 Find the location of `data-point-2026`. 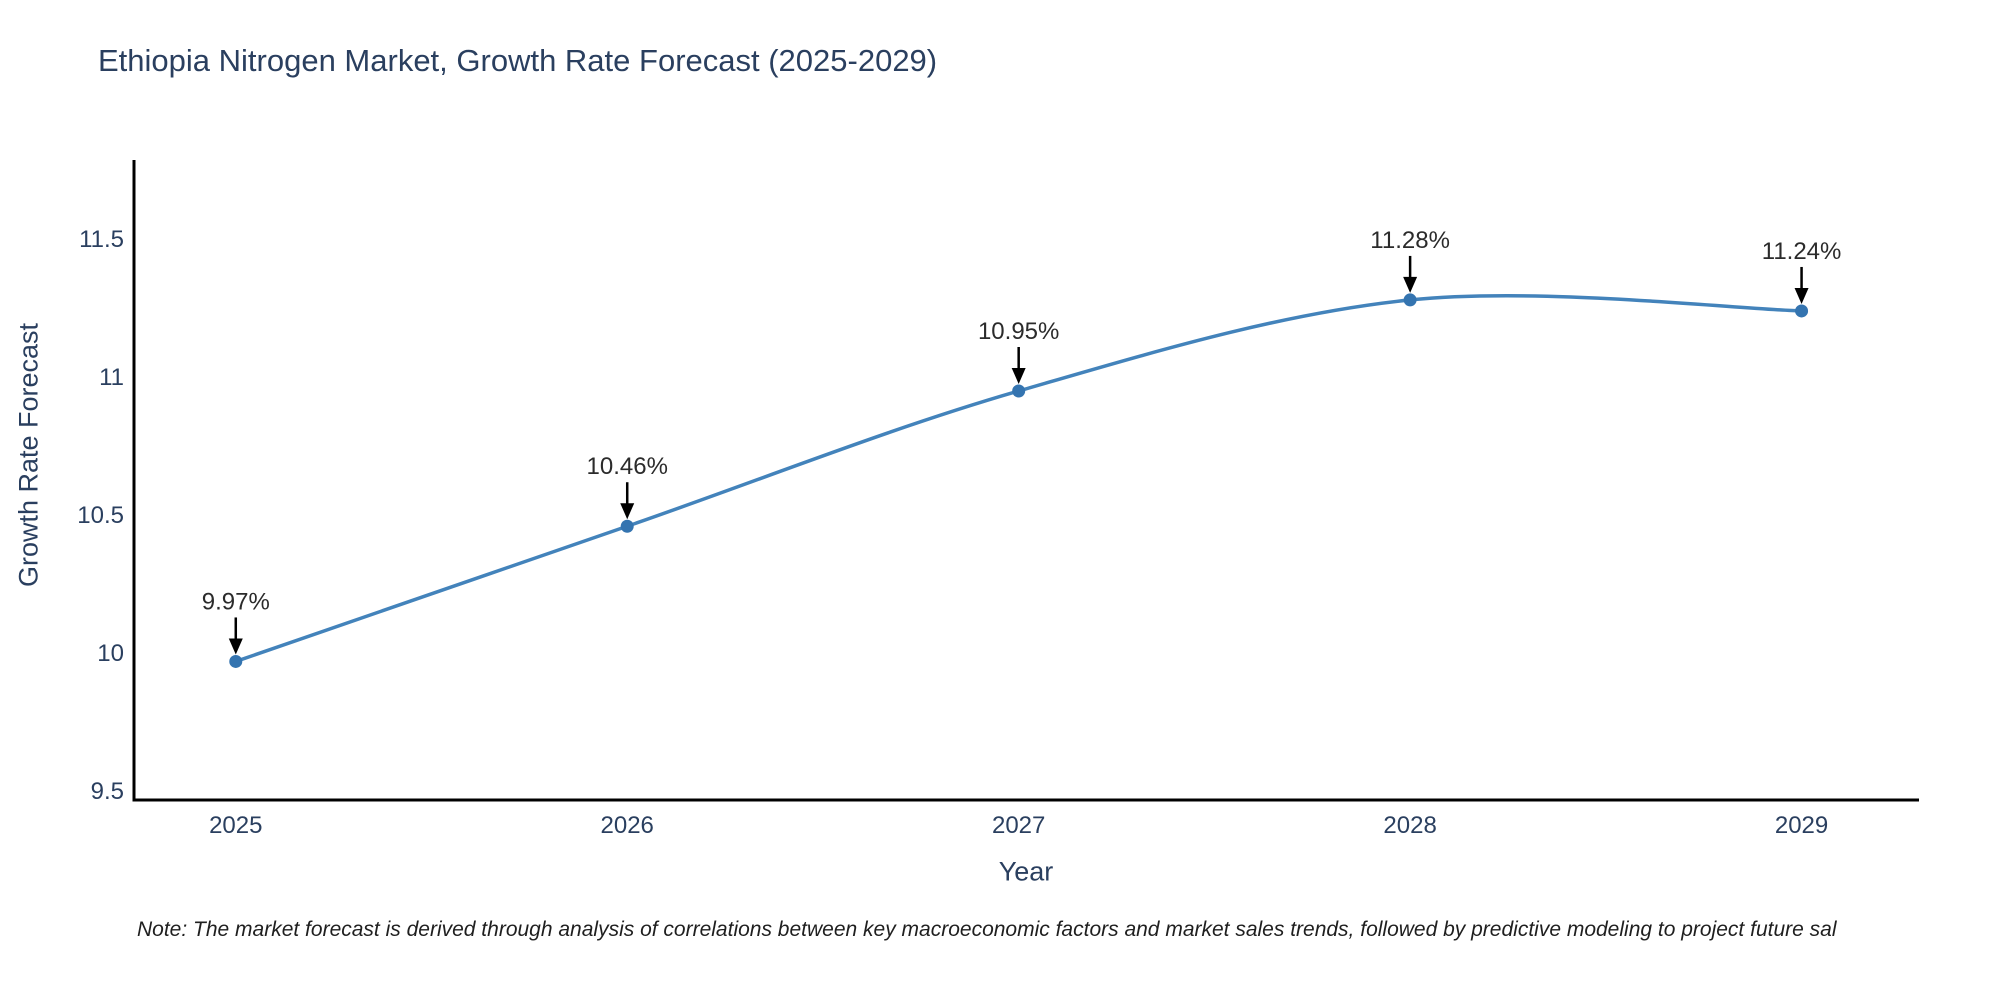

data-point-2026 is located at coordinates (627, 526).